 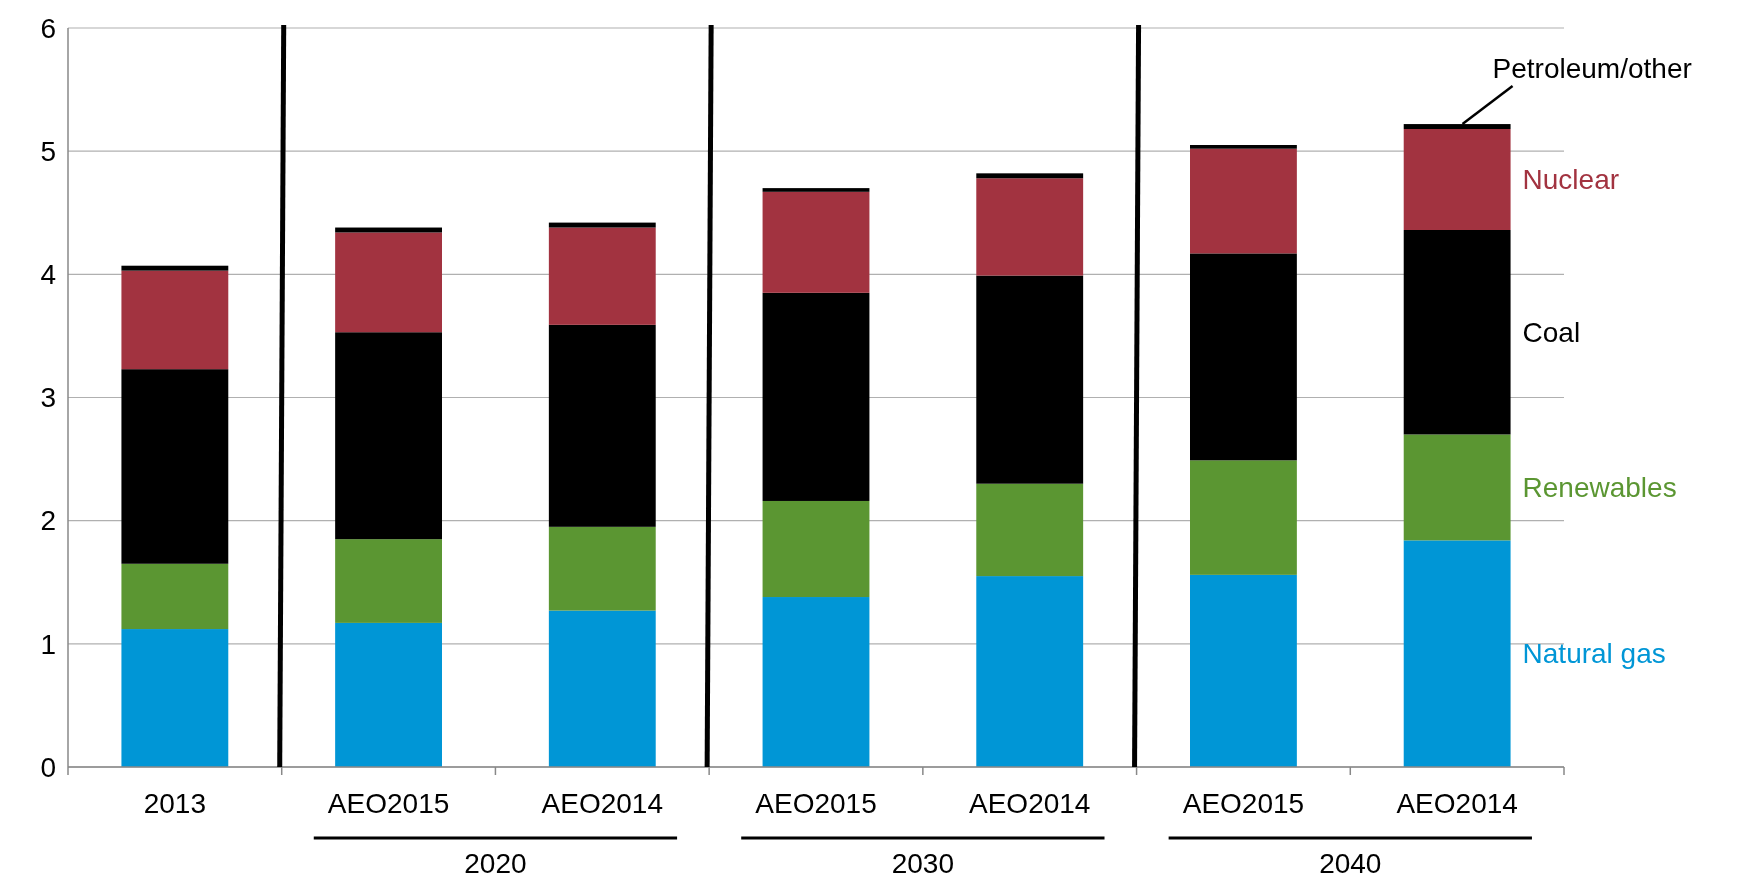 What do you see at coordinates (48, 28) in the screenshot?
I see `y-tick-label: 6` at bounding box center [48, 28].